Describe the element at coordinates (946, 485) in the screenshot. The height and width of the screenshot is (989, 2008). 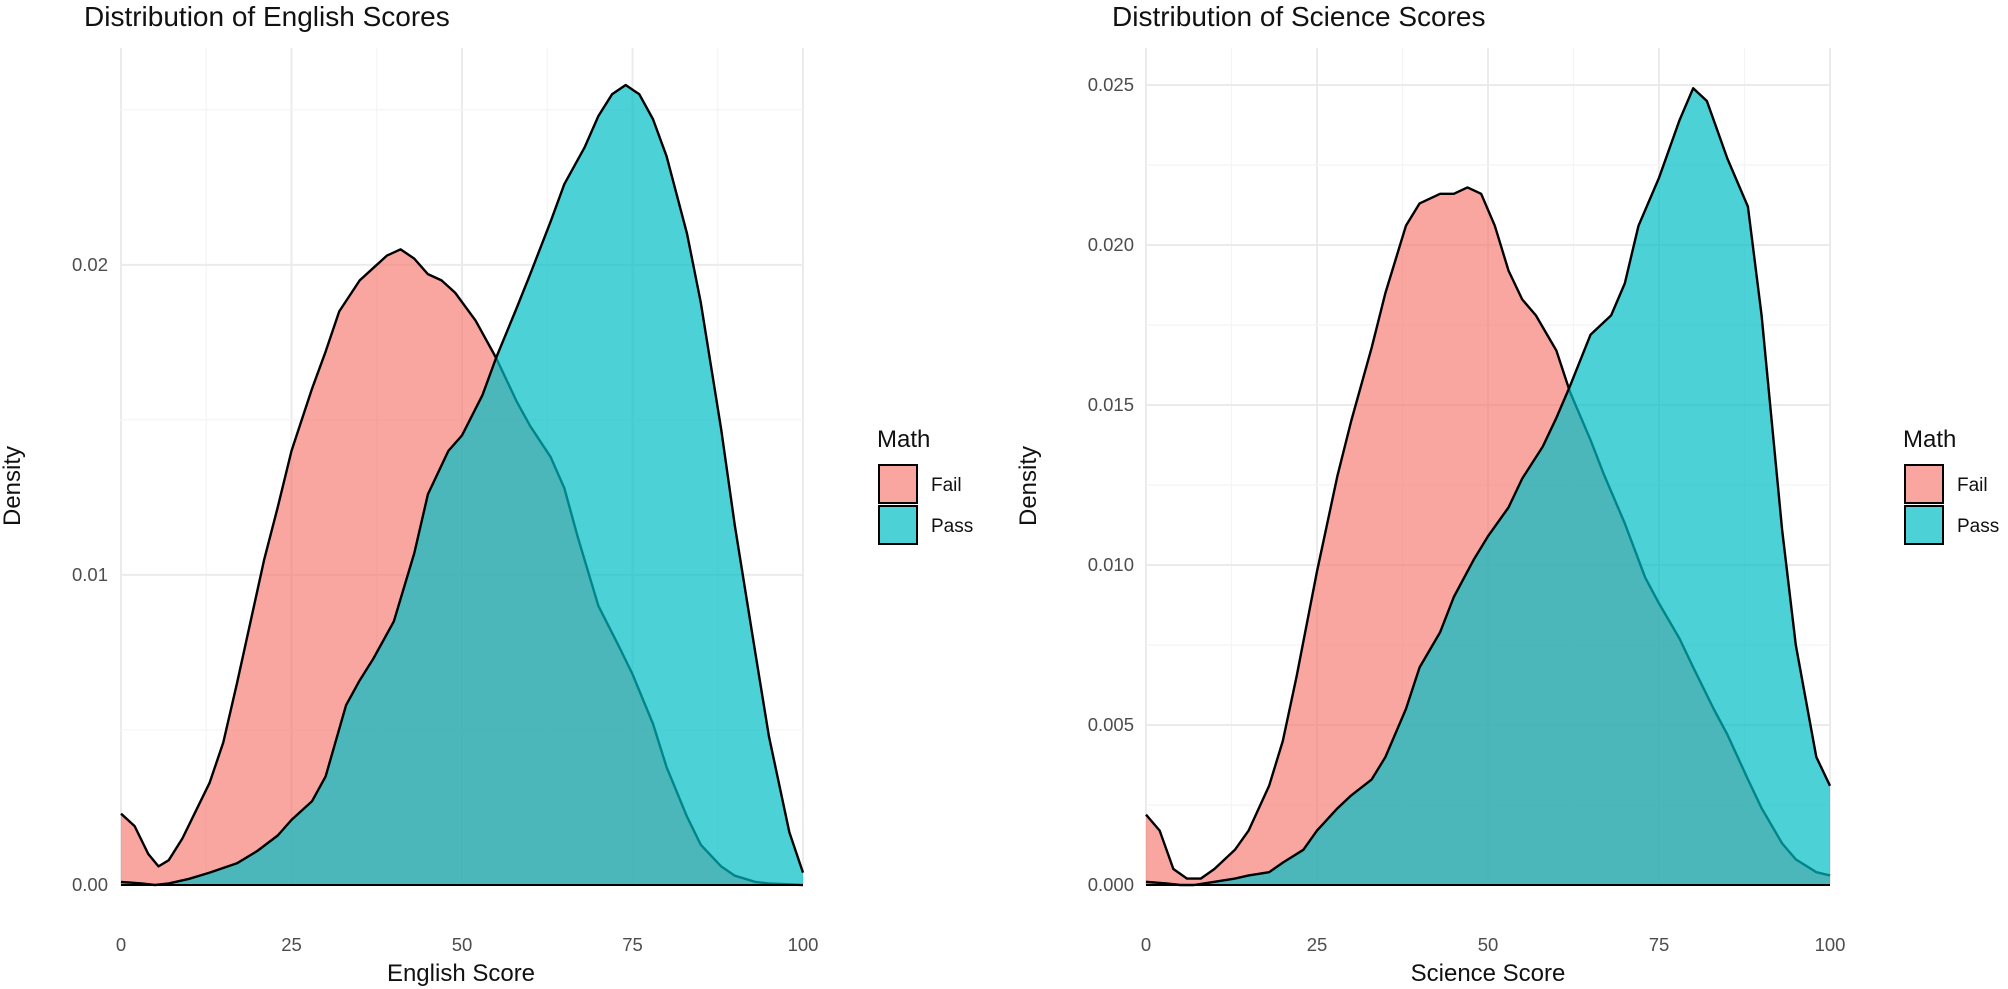
I see `english-legend-fail-label: Fail` at that location.